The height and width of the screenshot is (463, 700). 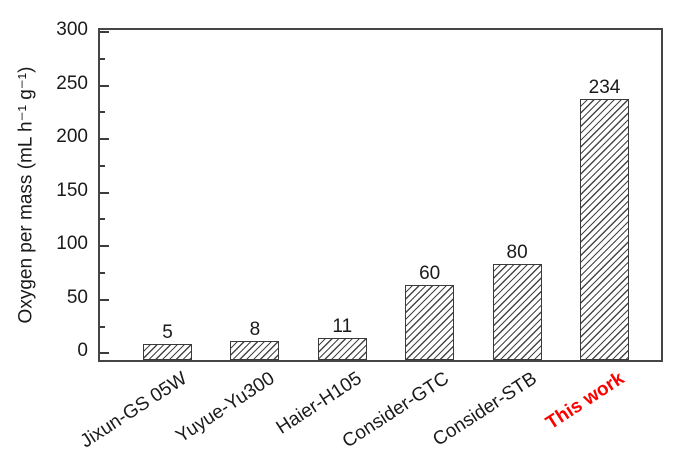 I want to click on y-tick-label: 250, so click(x=72, y=83).